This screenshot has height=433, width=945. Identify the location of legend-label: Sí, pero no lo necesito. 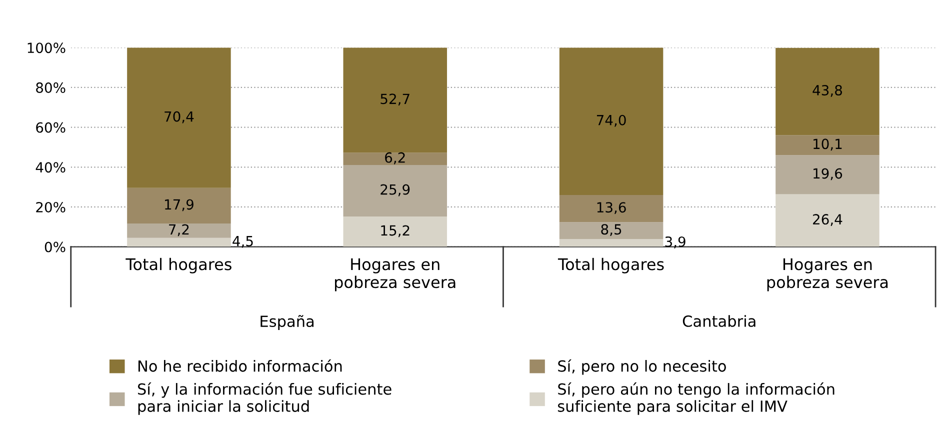
(642, 367).